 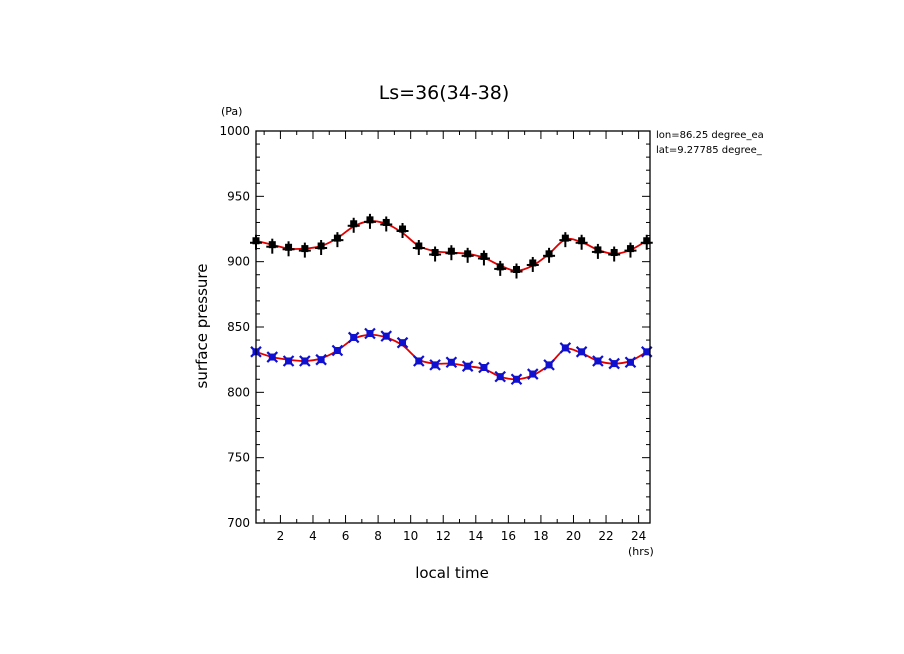 What do you see at coordinates (238, 262) in the screenshot?
I see `y-tick-label: 900` at bounding box center [238, 262].